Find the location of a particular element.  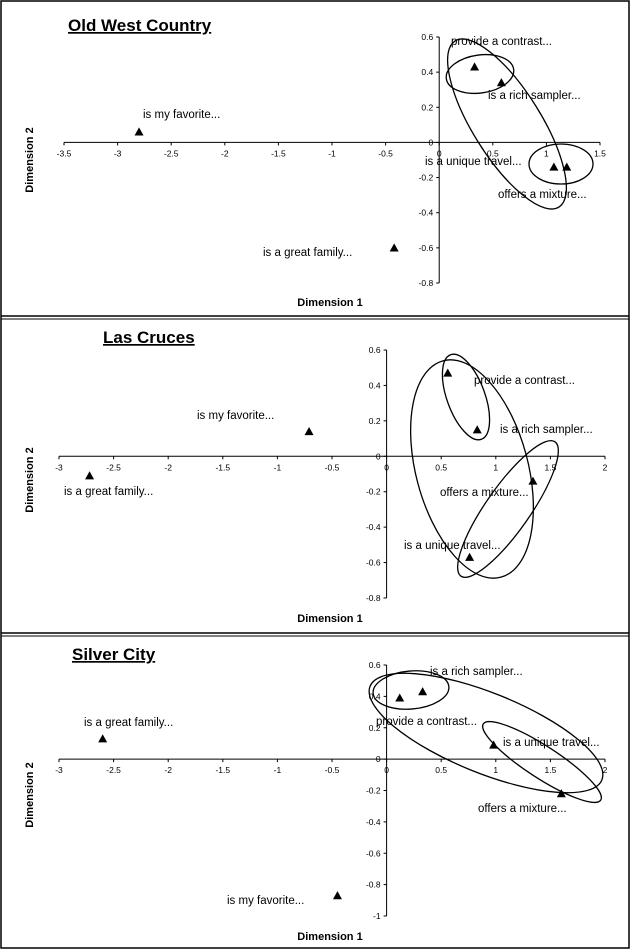

point-offers-a-mixture is located at coordinates (533, 480).